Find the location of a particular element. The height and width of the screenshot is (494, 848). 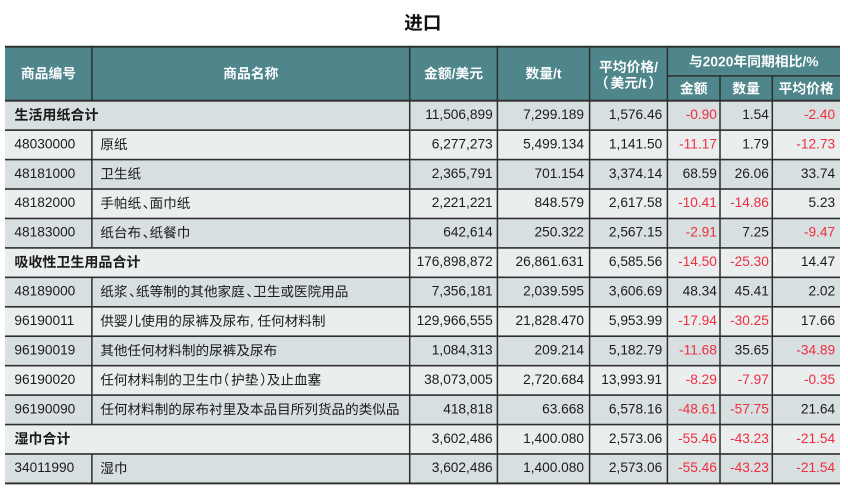

svg-text: 1.54 is located at coordinates (755, 114).